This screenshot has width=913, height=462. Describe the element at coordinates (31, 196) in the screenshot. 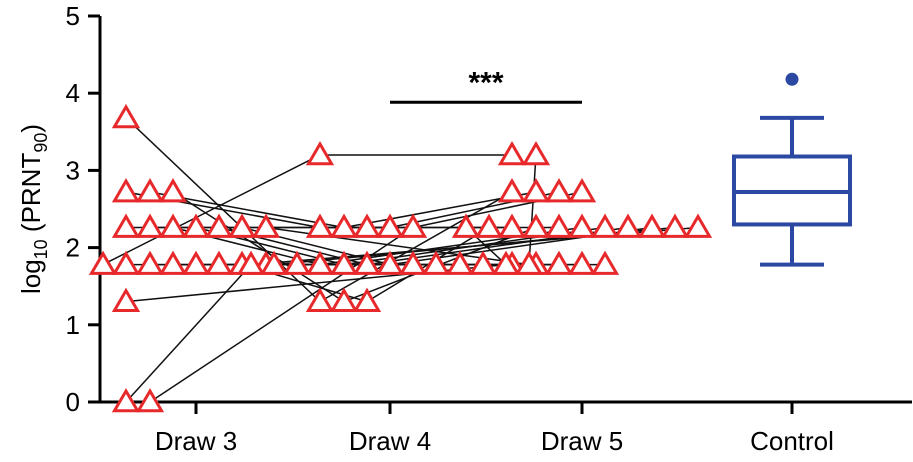

I see `y-axis-label-part: (PRNT` at that location.